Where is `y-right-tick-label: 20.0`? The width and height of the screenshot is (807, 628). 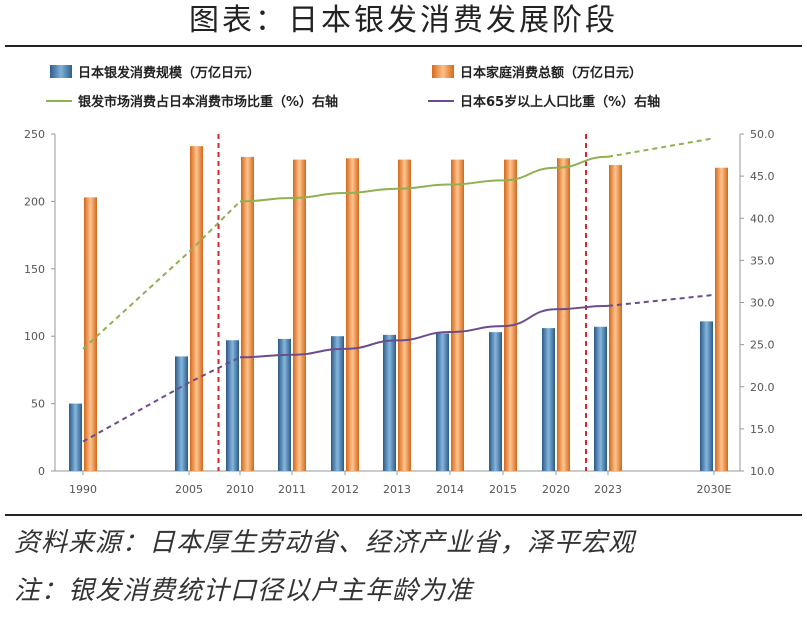 y-right-tick-label: 20.0 is located at coordinates (762, 387).